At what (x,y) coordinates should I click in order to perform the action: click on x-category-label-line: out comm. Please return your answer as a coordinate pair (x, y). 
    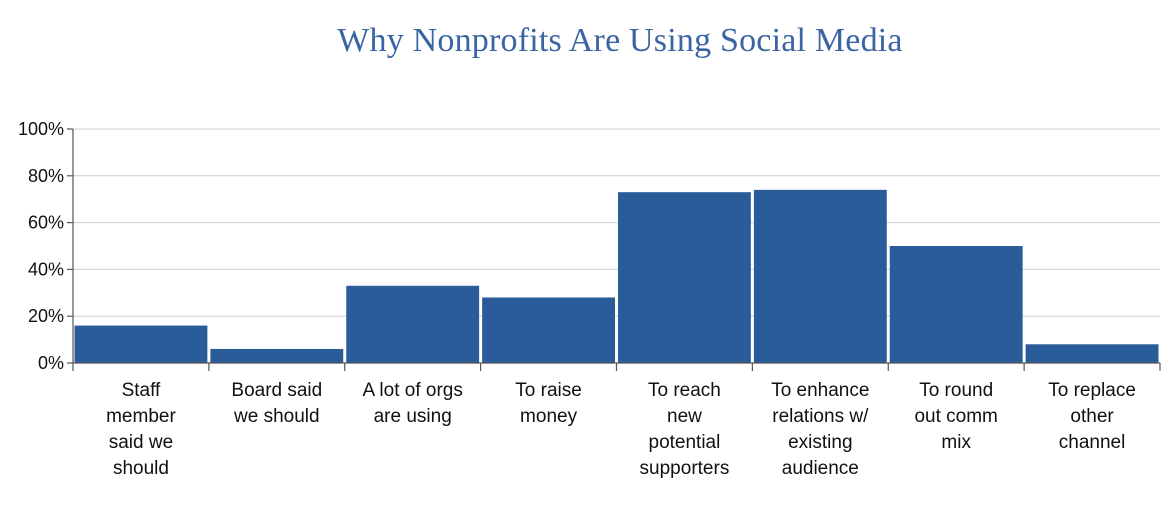
    Looking at the image, I should click on (955, 416).